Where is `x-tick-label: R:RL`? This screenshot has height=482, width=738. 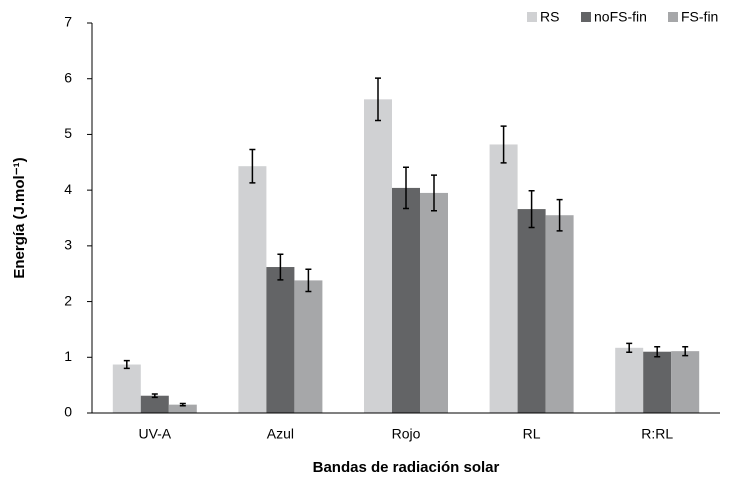
x-tick-label: R:RL is located at coordinates (657, 434).